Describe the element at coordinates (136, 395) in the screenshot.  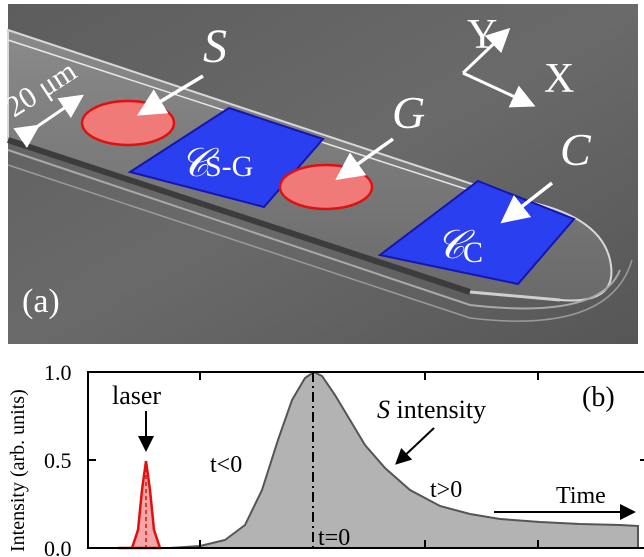
I see `laser-label: laser` at that location.